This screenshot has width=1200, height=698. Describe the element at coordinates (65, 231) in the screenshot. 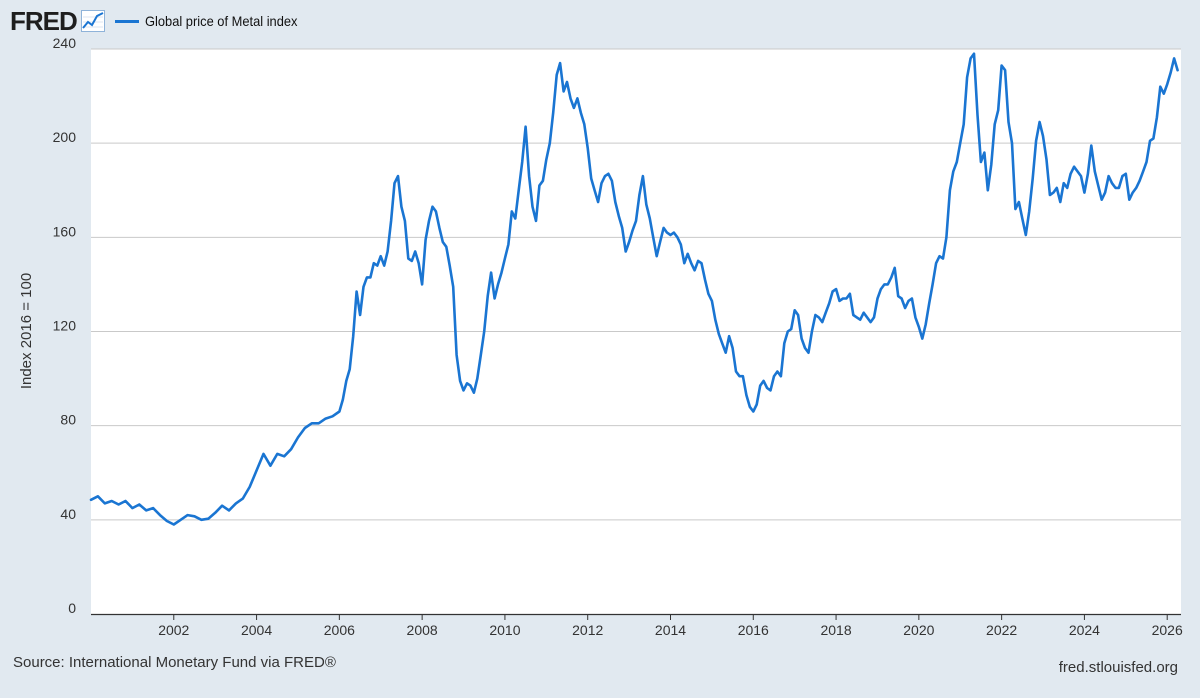

I see `y-tick-label: 160` at that location.